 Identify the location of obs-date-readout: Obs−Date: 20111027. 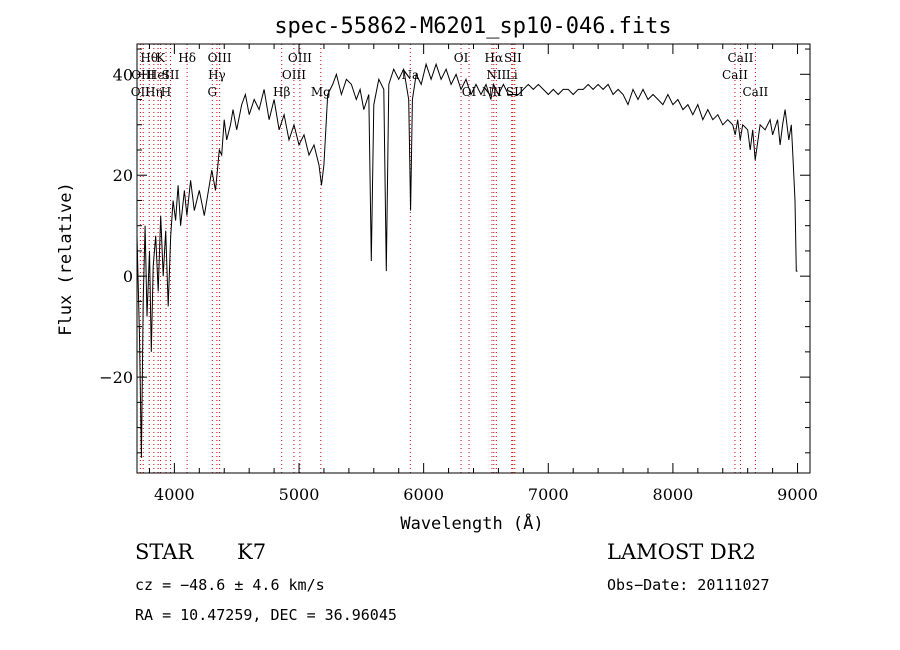
(688, 585).